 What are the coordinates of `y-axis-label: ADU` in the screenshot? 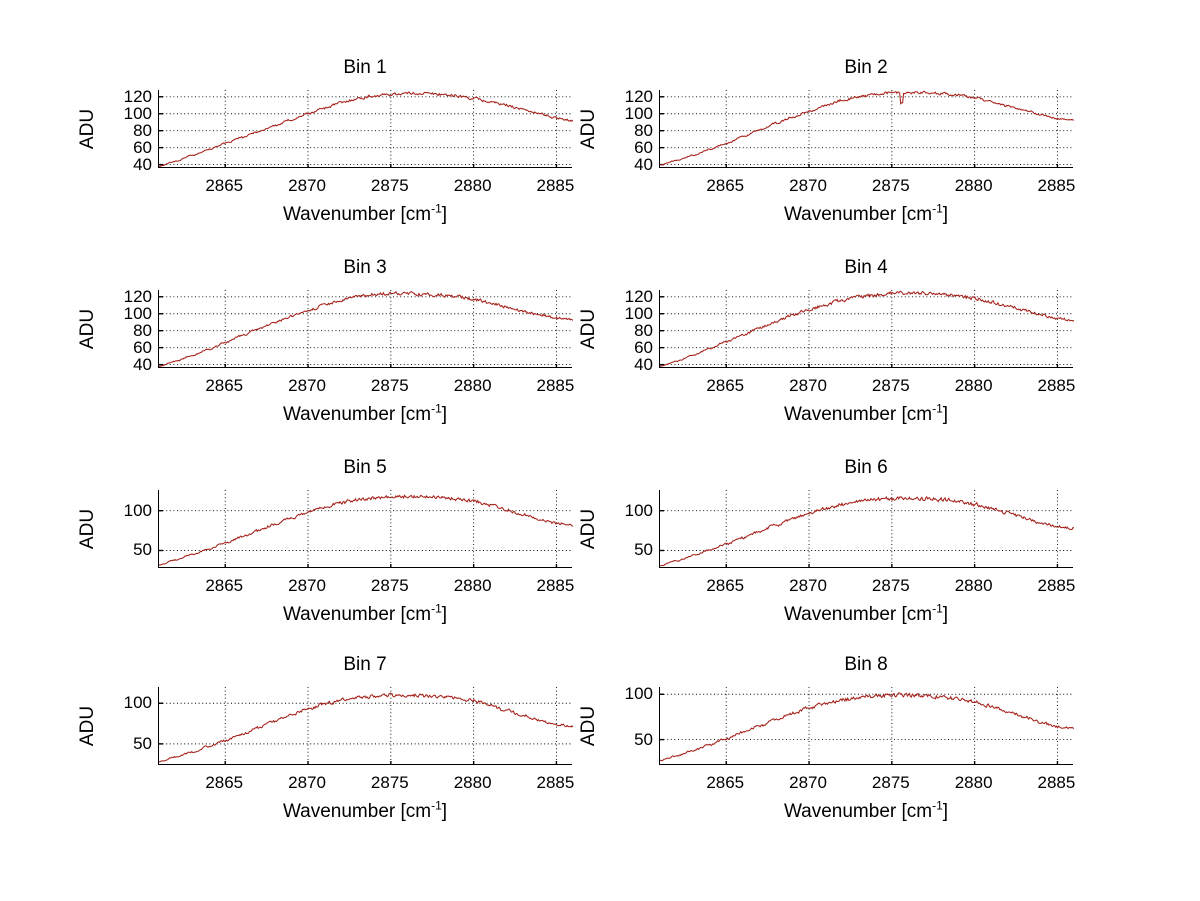 It's located at (588, 726).